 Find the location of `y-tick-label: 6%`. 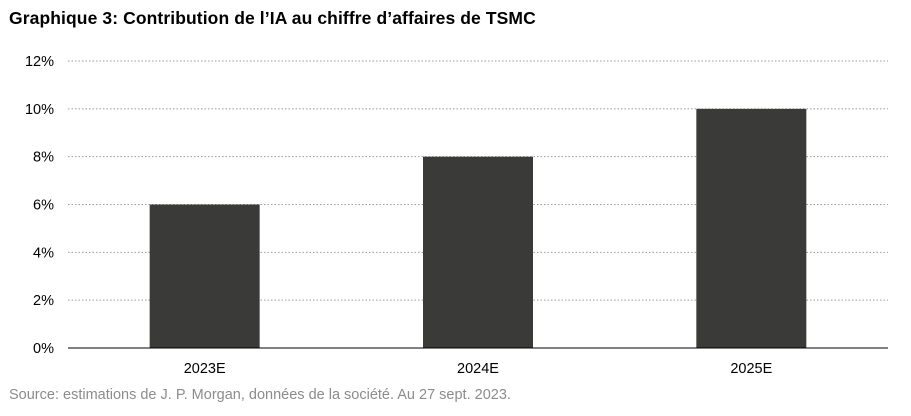

y-tick-label: 6% is located at coordinates (43, 206).